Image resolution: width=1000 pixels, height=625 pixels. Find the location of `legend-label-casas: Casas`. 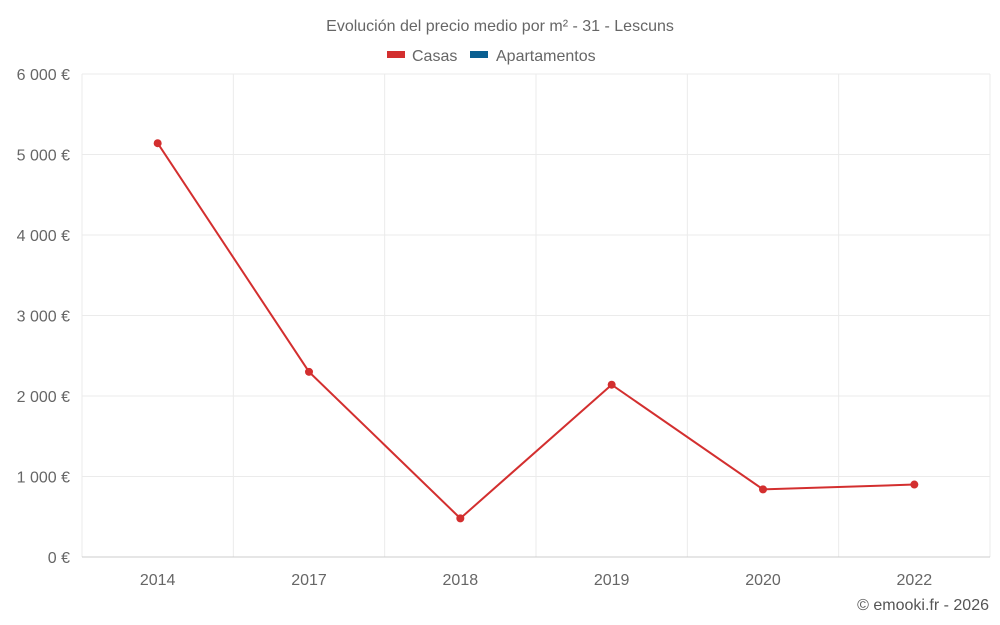

legend-label-casas: Casas is located at coordinates (434, 56).